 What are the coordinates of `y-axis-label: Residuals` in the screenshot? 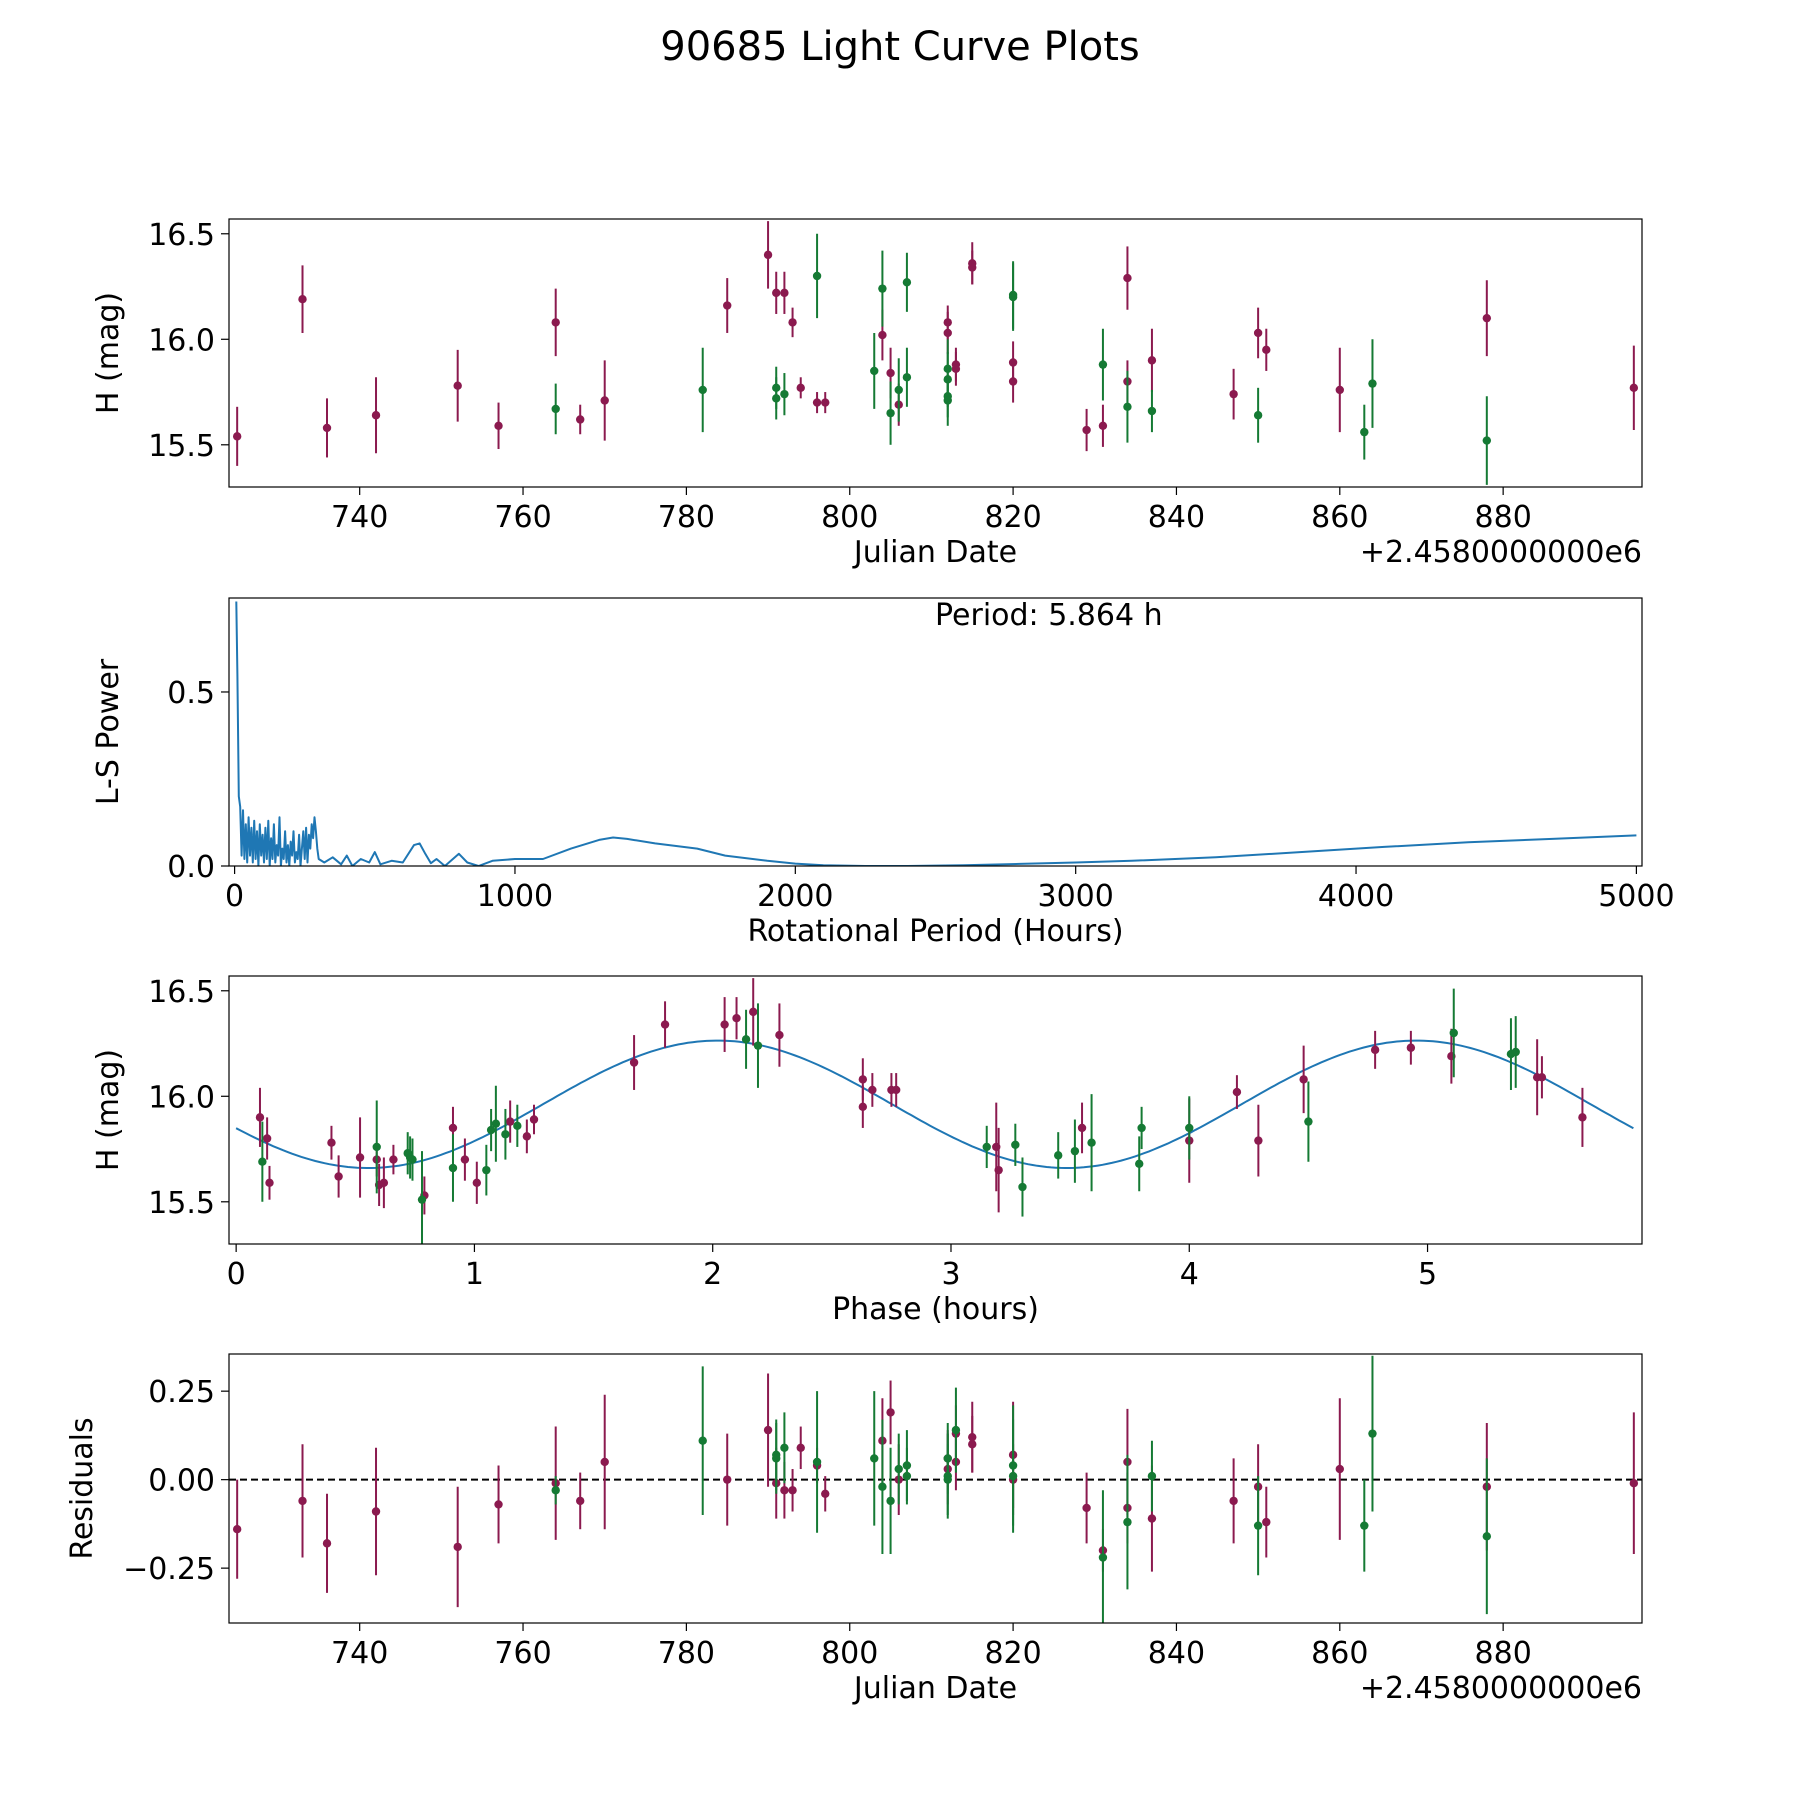 It's located at (82, 1488).